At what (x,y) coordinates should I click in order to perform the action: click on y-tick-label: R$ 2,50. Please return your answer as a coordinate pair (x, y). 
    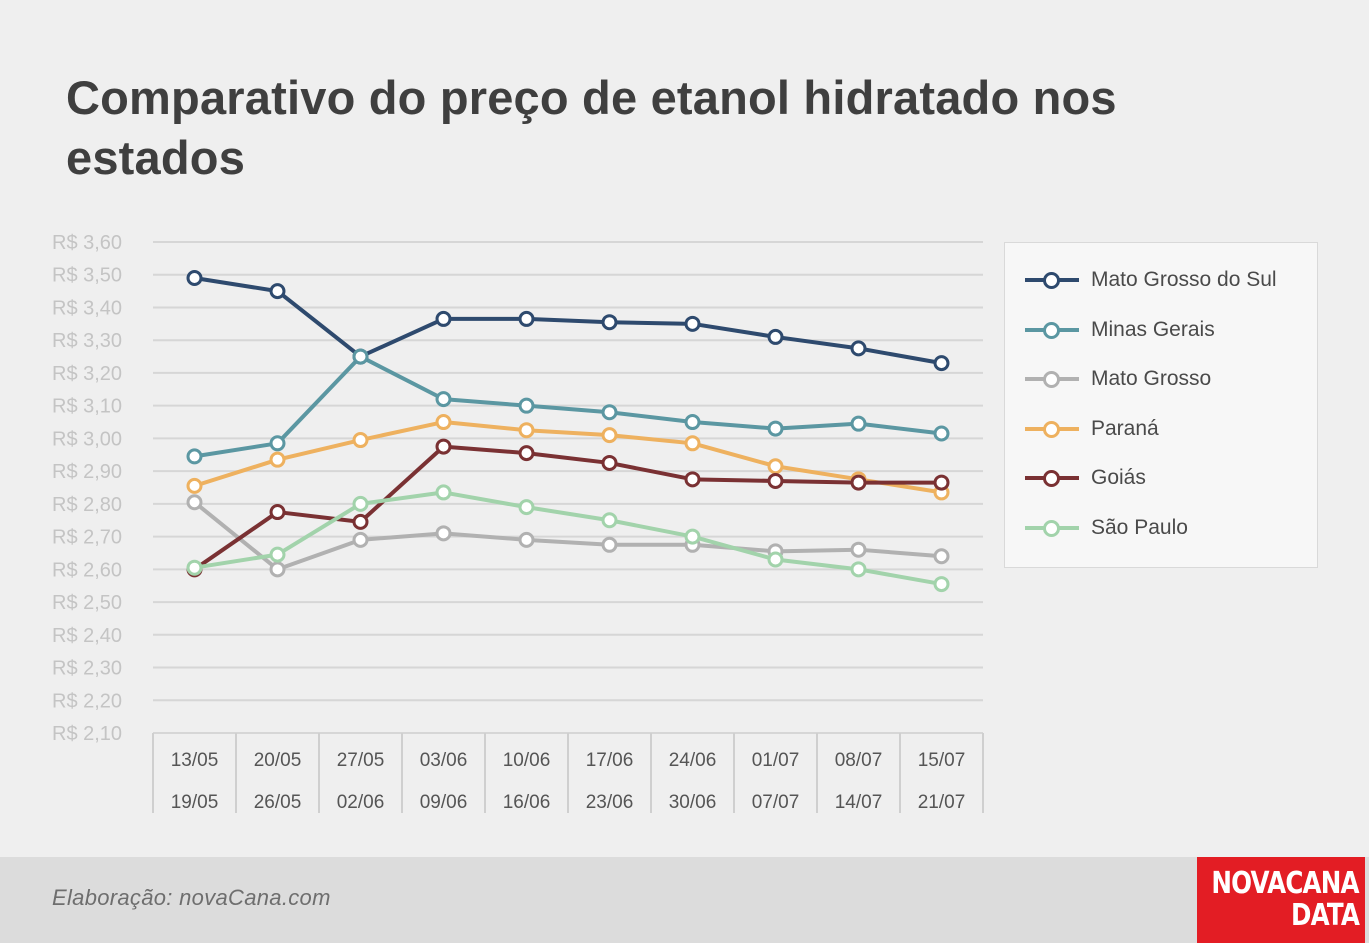
    Looking at the image, I should click on (87, 603).